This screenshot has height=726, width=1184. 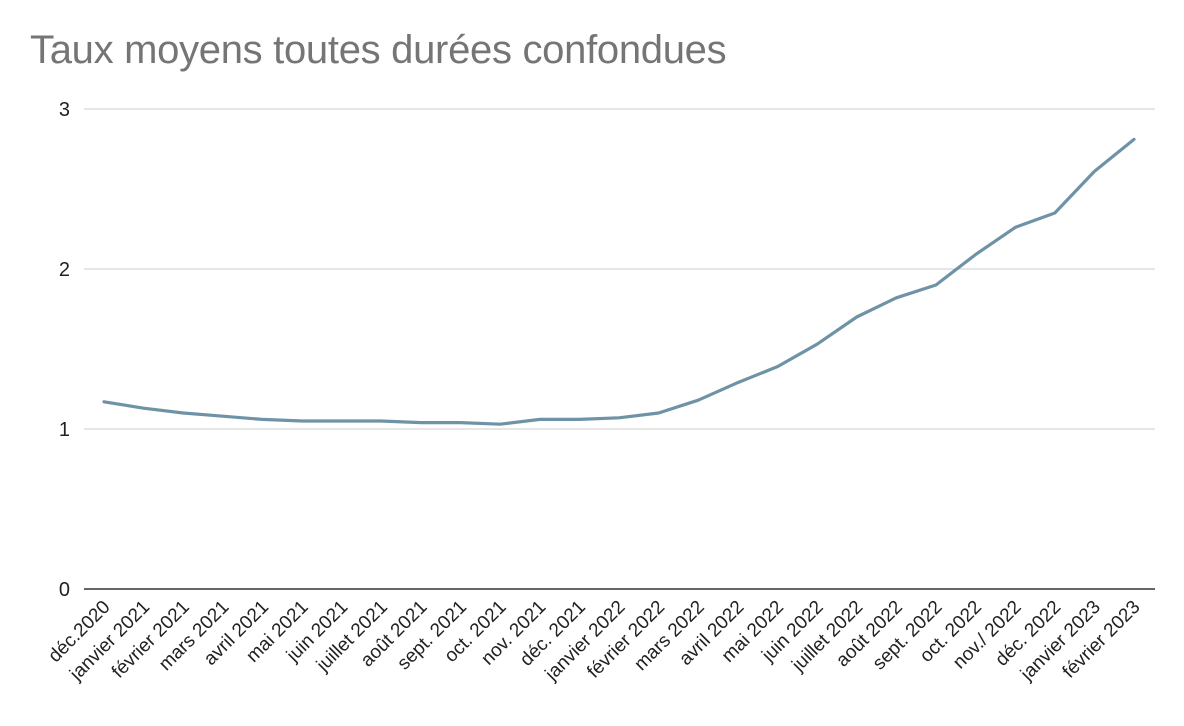 What do you see at coordinates (64, 430) in the screenshot?
I see `y-tick-label: 1` at bounding box center [64, 430].